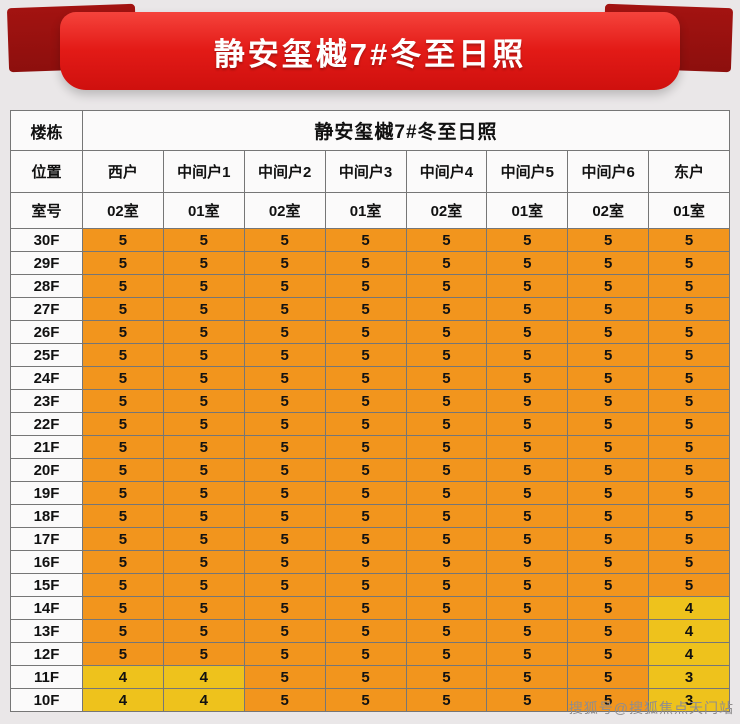 This screenshot has height=724, width=740. I want to click on floor-label: 28F, so click(46, 286).